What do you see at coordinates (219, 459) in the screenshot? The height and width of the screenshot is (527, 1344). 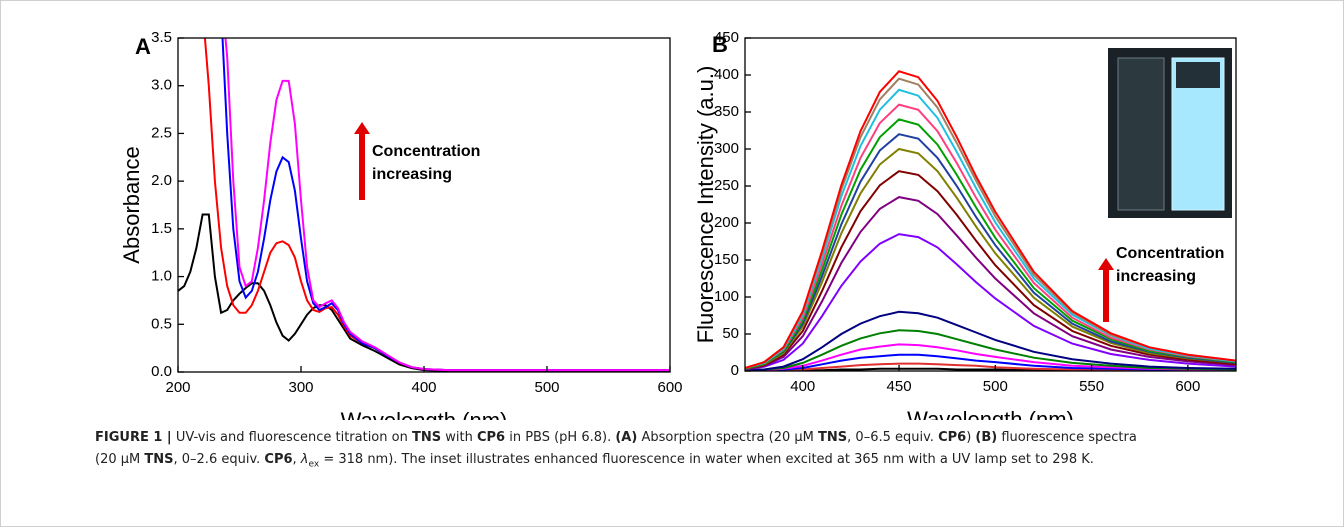 I see `caption-text: , 0–2.6 equiv.` at bounding box center [219, 459].